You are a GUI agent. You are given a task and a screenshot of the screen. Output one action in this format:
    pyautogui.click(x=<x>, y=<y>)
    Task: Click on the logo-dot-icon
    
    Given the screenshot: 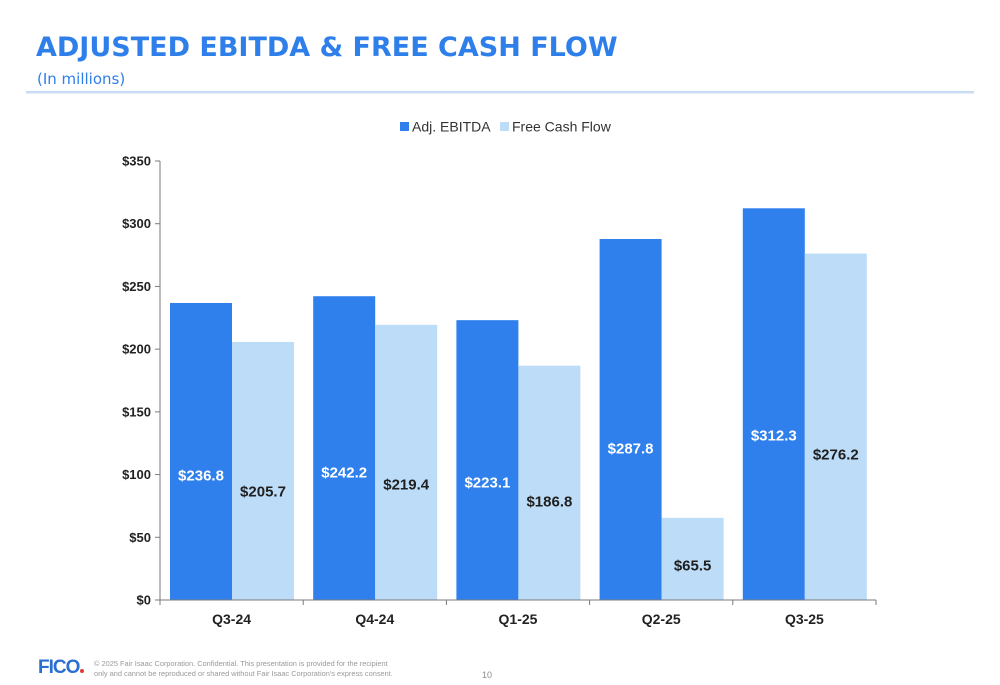 What is the action you would take?
    pyautogui.click(x=82, y=671)
    